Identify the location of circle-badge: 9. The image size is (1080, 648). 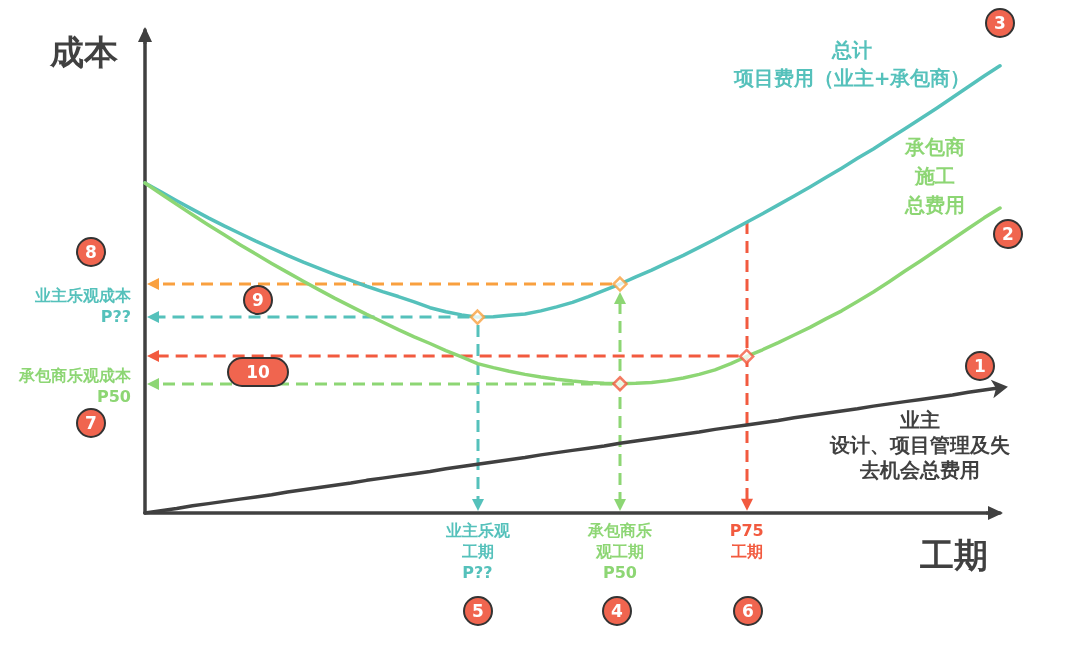
(258, 300).